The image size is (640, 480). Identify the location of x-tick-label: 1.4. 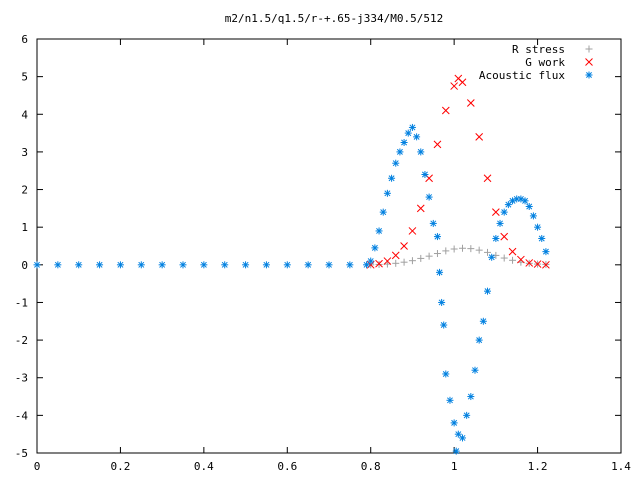
(621, 466).